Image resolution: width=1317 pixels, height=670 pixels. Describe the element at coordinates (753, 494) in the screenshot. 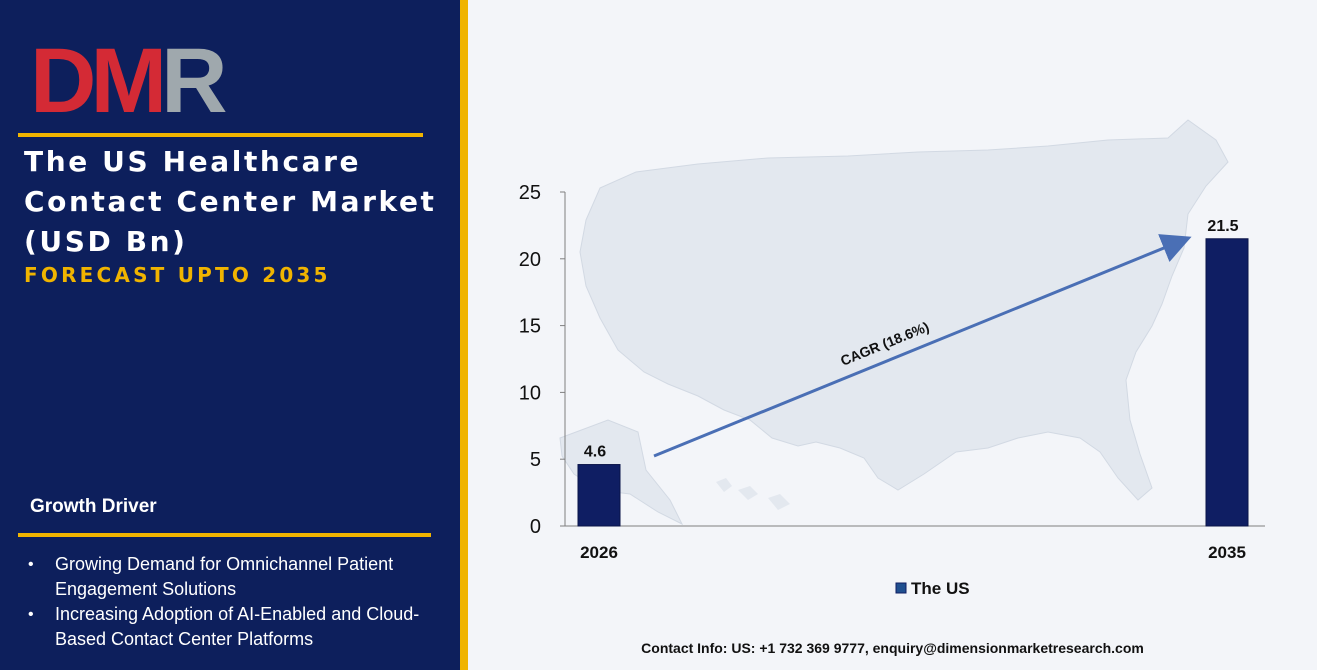

I see `hawaii-shape` at that location.